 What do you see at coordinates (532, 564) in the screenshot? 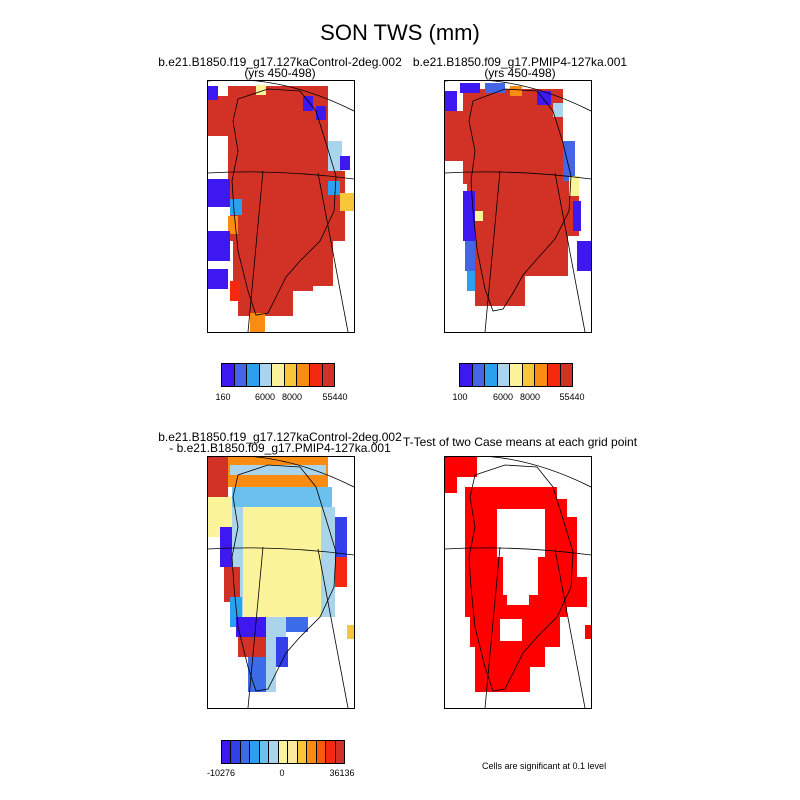
I see `not-significant-areas` at bounding box center [532, 564].